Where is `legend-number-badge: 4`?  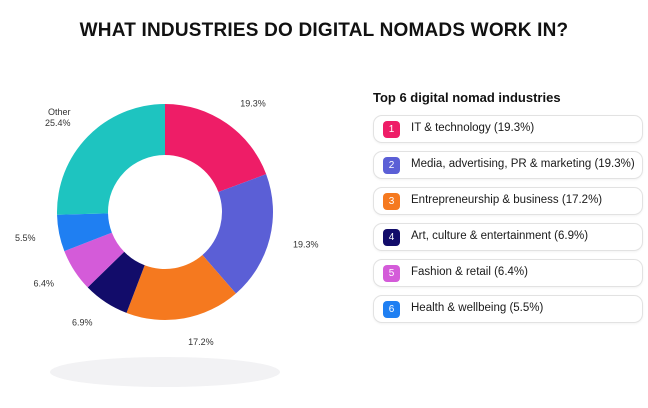 legend-number-badge: 4 is located at coordinates (391, 237).